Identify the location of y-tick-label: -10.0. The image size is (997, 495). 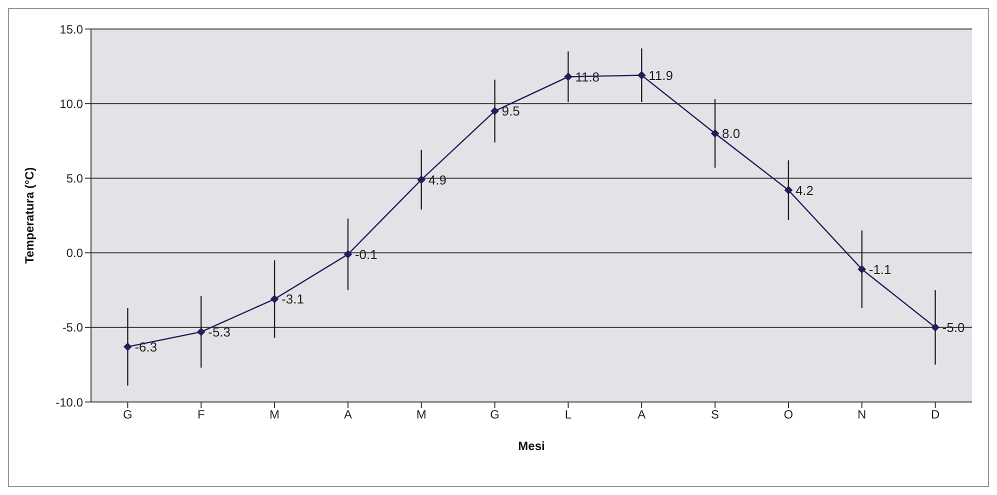
(70, 402).